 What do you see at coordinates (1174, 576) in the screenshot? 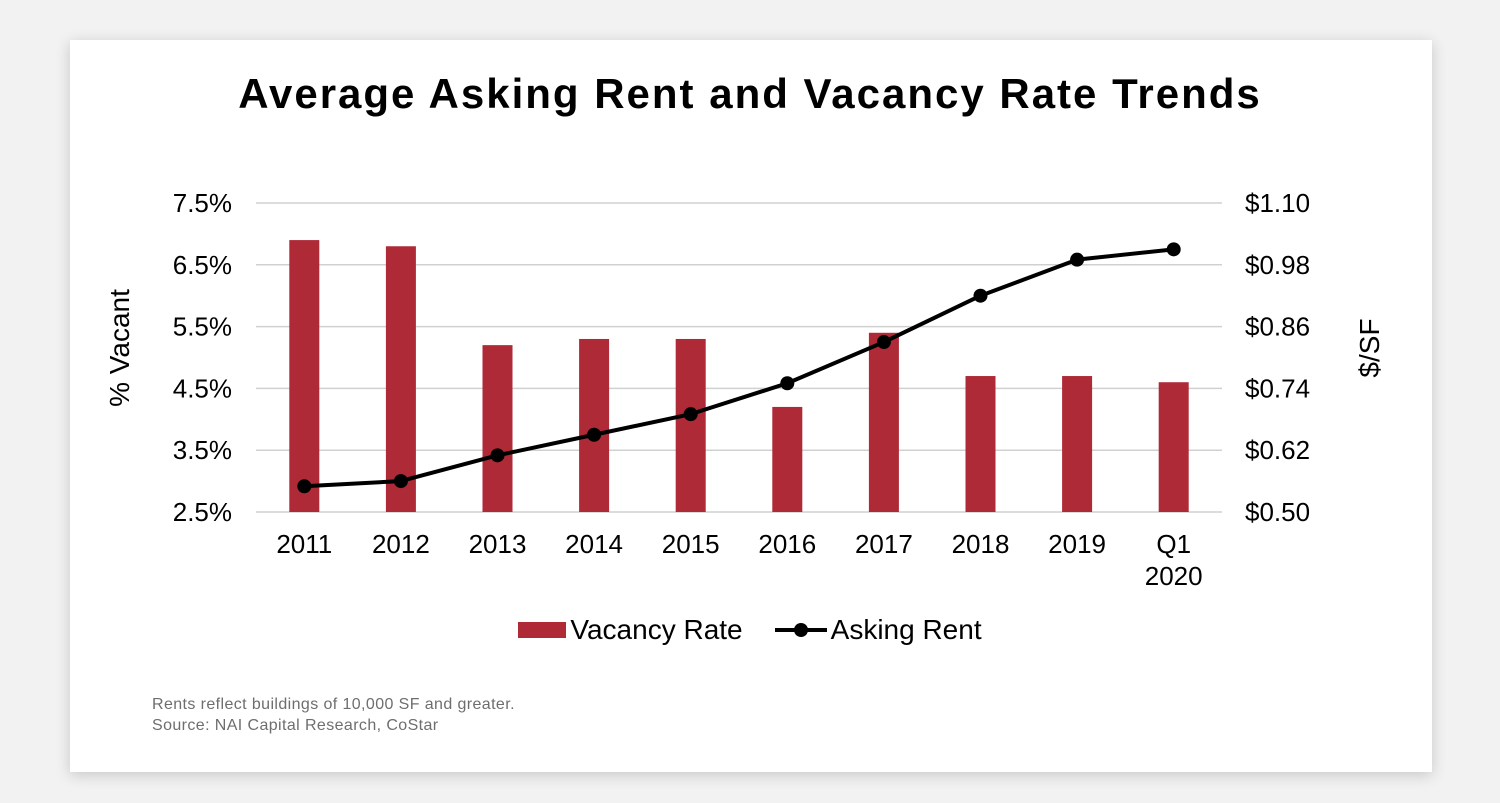
I see `x-tick-label: 2020` at bounding box center [1174, 576].